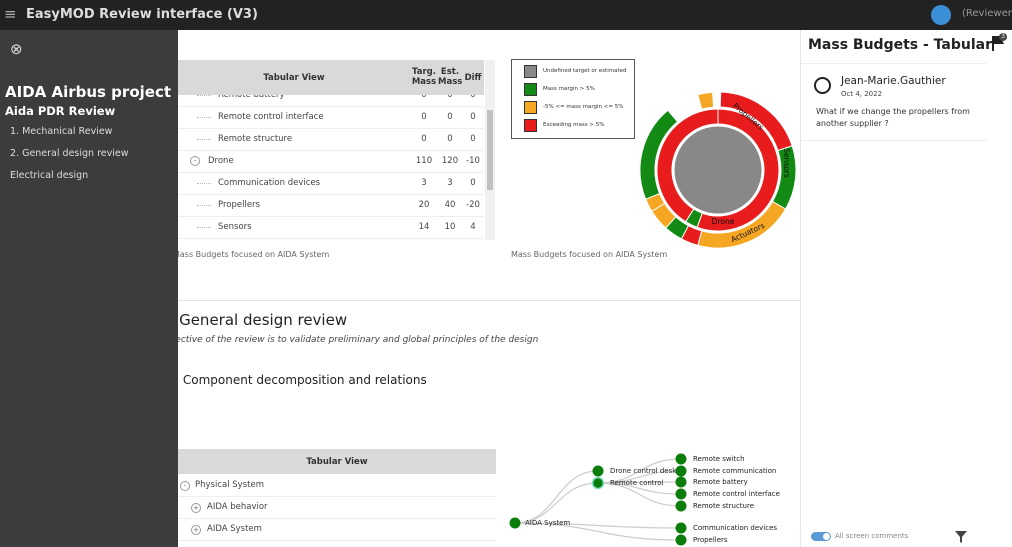 Image resolution: width=1012 pixels, height=547 pixels. What do you see at coordinates (424, 227) in the screenshot?
I see `cell: 14` at bounding box center [424, 227].